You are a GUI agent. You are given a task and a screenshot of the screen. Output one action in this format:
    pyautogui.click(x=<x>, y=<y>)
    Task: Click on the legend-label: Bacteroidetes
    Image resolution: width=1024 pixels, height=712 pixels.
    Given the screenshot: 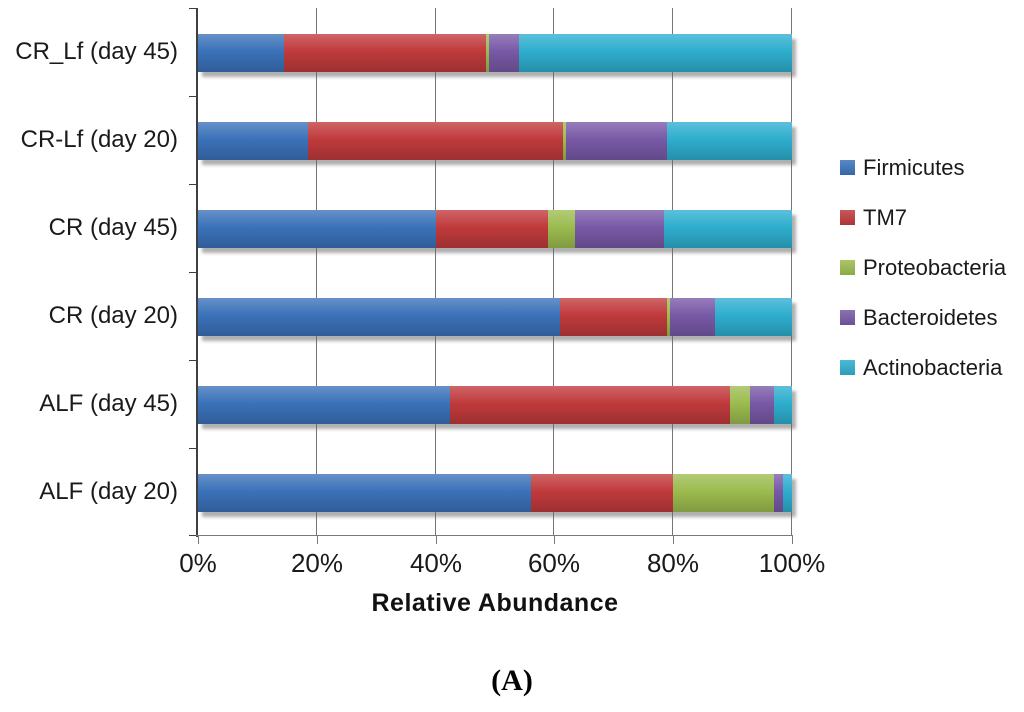 What is the action you would take?
    pyautogui.click(x=930, y=317)
    